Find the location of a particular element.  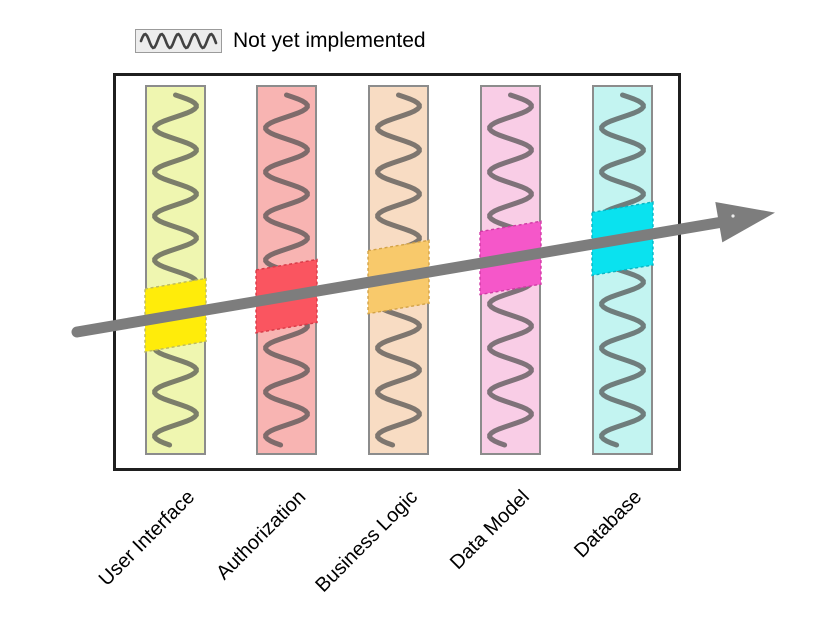

layer-bar-database is located at coordinates (622, 270).